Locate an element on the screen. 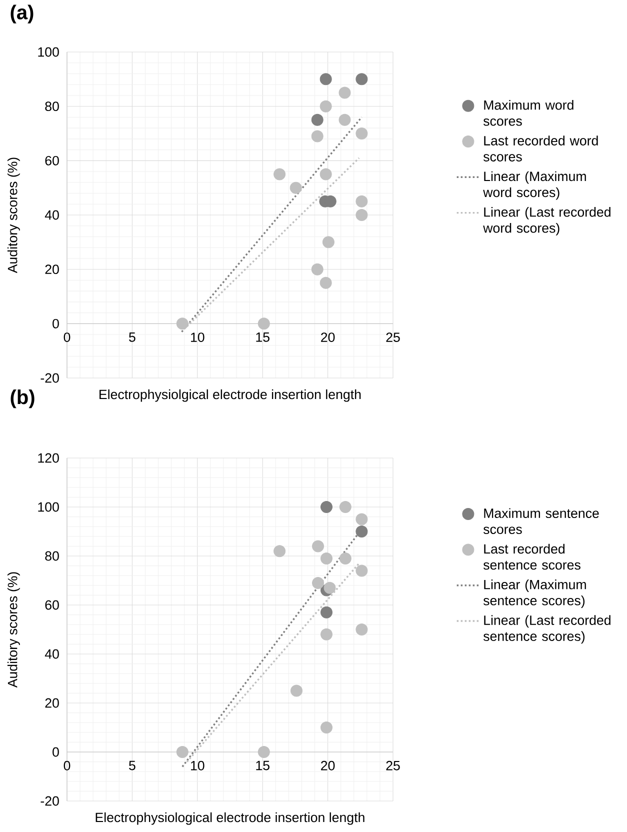 The width and height of the screenshot is (627, 832). legend-label: Linear (Last recorded sentence scores) is located at coordinates (546, 629).